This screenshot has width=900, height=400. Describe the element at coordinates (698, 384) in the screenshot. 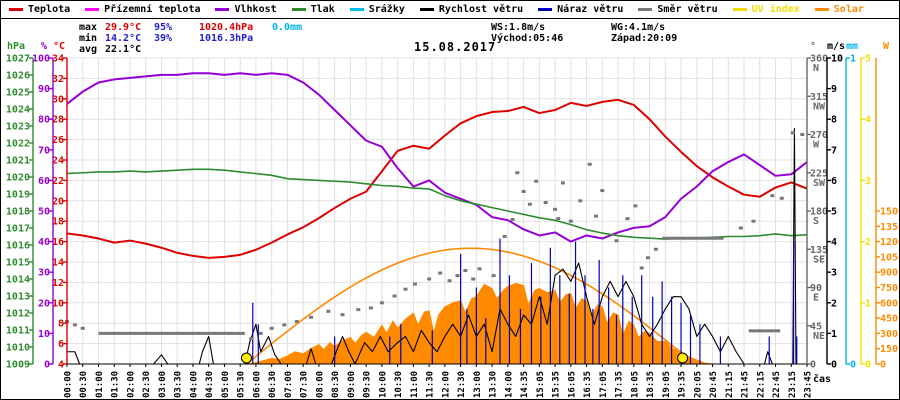

I see `x-tick-label: 20:05` at that location.